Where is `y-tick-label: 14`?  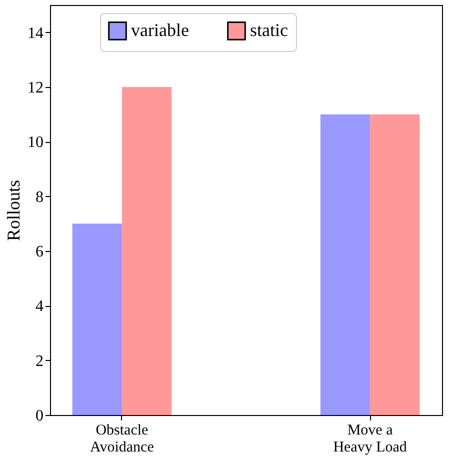 y-tick-label: 14 is located at coordinates (36, 33).